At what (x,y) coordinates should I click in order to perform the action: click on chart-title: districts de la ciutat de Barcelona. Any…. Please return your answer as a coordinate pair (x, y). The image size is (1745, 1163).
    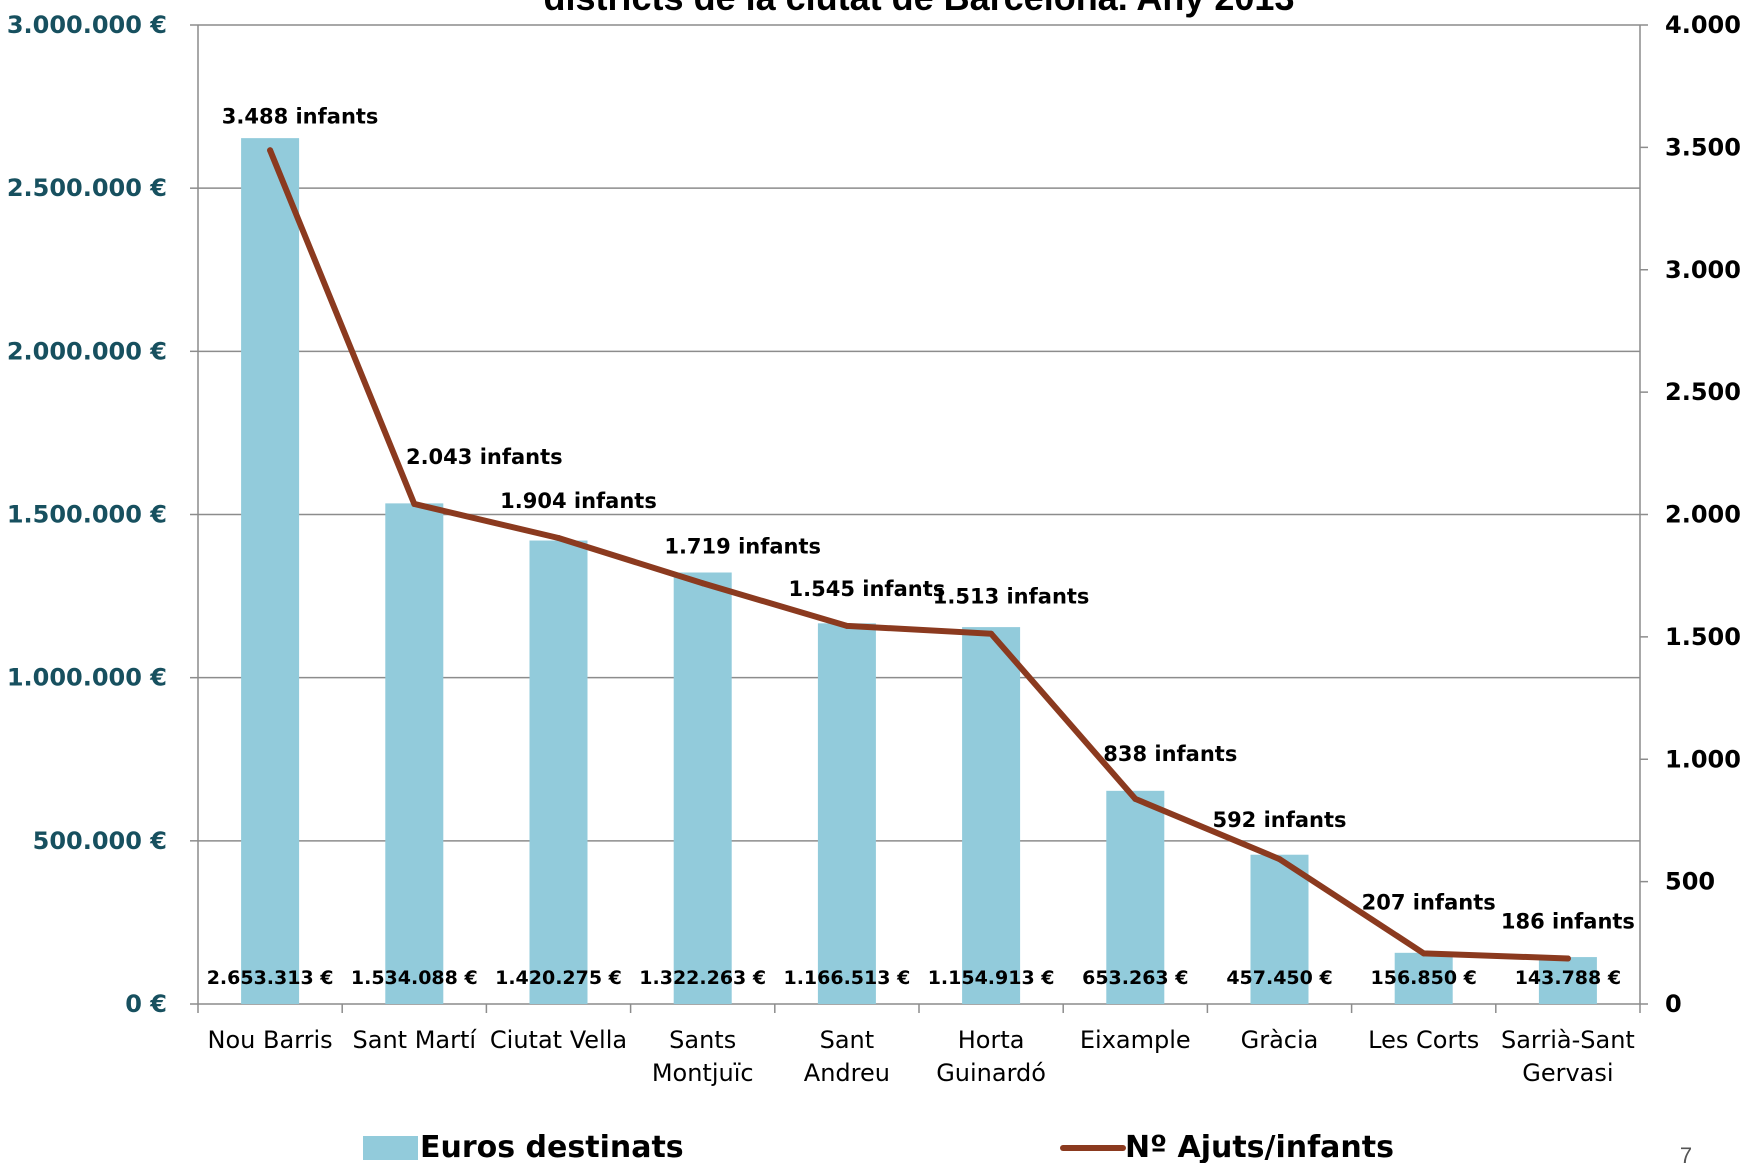
    Looking at the image, I should click on (919, 9).